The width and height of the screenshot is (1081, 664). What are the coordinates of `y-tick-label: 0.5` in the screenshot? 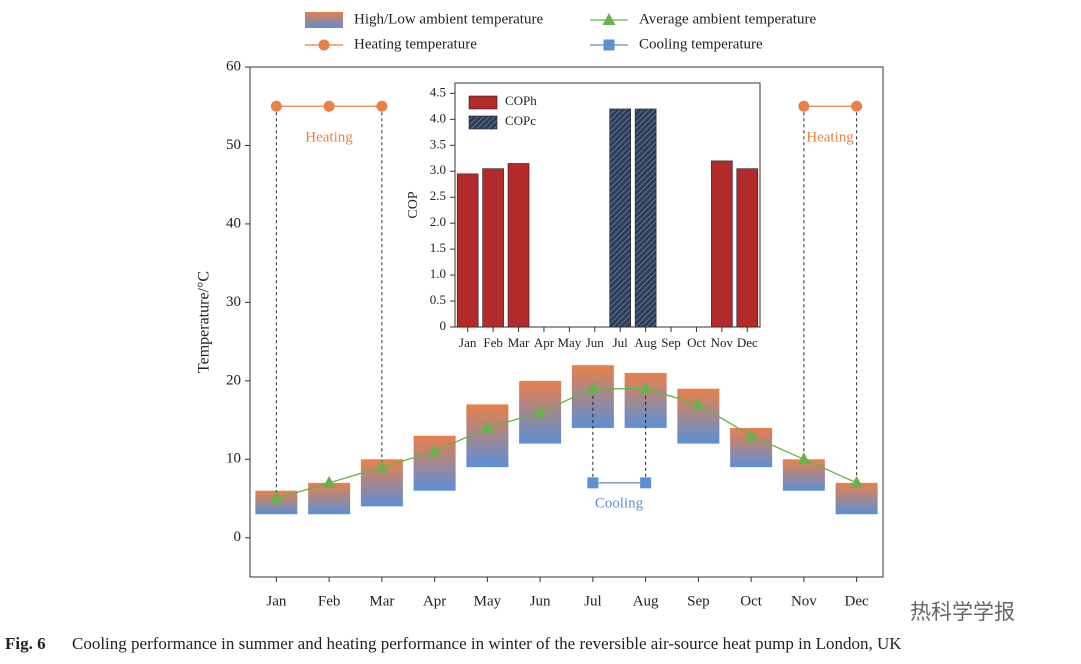 It's located at (438, 299).